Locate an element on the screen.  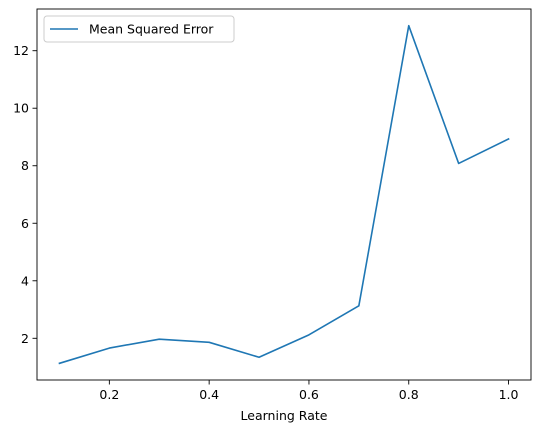
legend: Mean Squared Error is located at coordinates (139, 29).